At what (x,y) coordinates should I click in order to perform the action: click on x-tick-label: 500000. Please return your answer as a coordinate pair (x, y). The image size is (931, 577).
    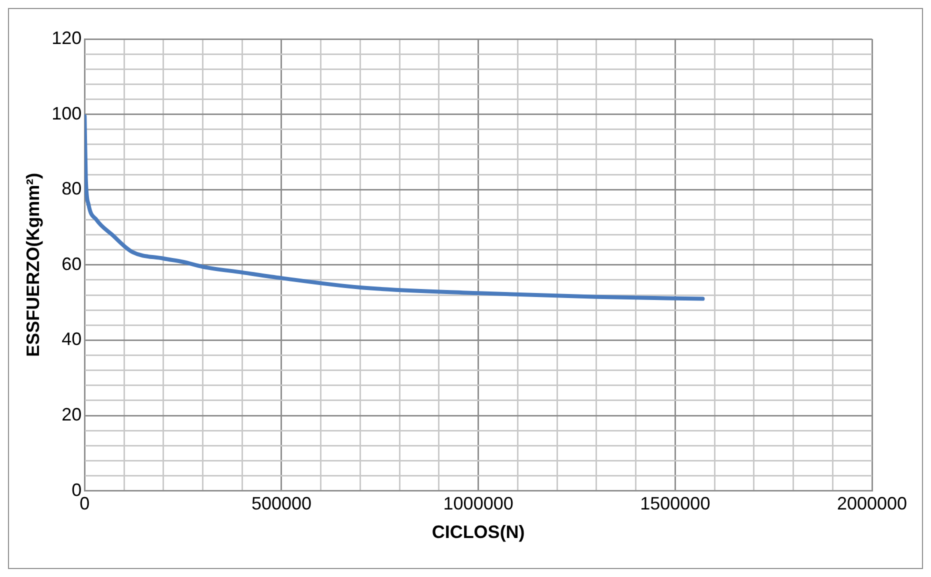
    Looking at the image, I should click on (281, 504).